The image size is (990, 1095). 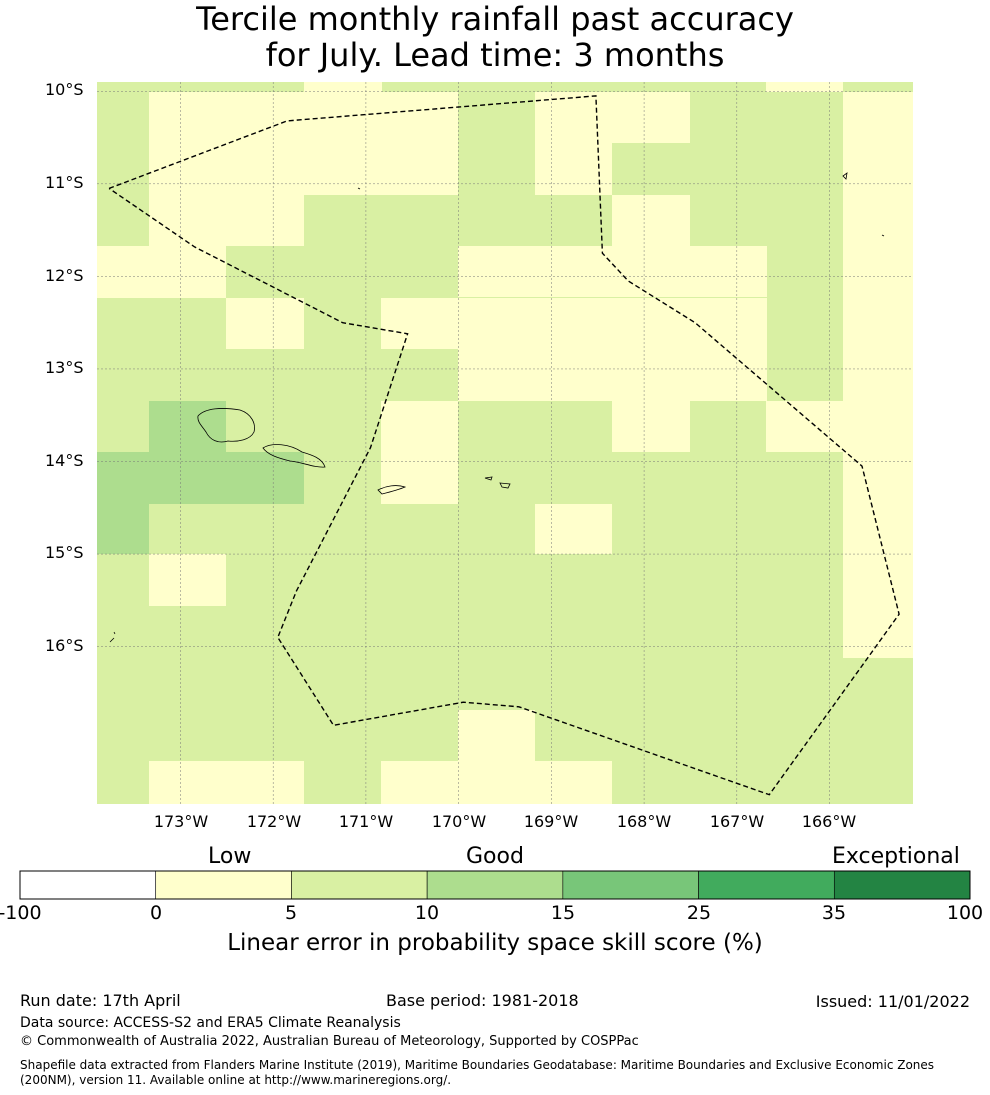 What do you see at coordinates (294, 456) in the screenshot?
I see `upolu-island` at bounding box center [294, 456].